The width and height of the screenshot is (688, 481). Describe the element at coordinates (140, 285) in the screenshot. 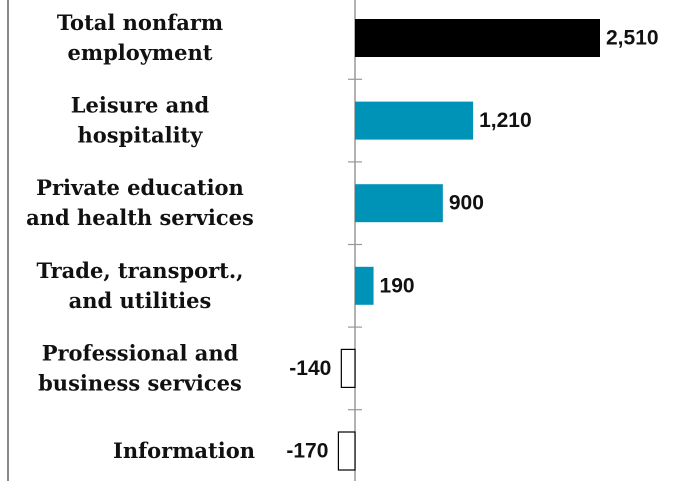

I see `category-label: Trade, transport., and utilities` at that location.